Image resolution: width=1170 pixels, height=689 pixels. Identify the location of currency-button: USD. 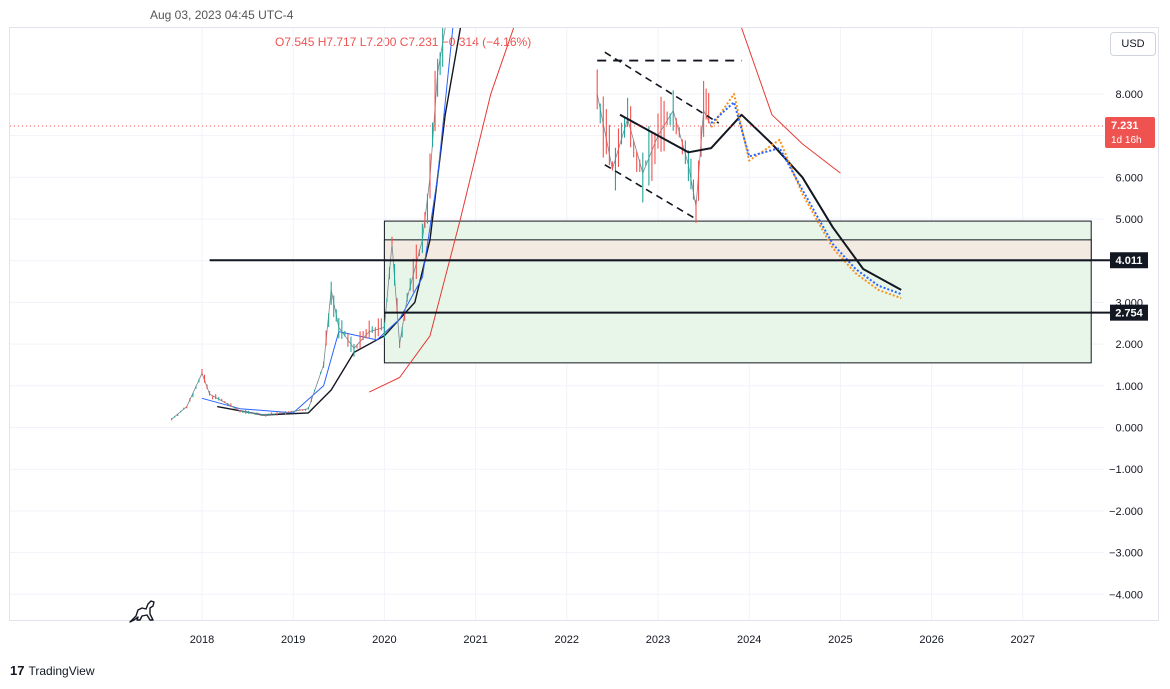
(1133, 44).